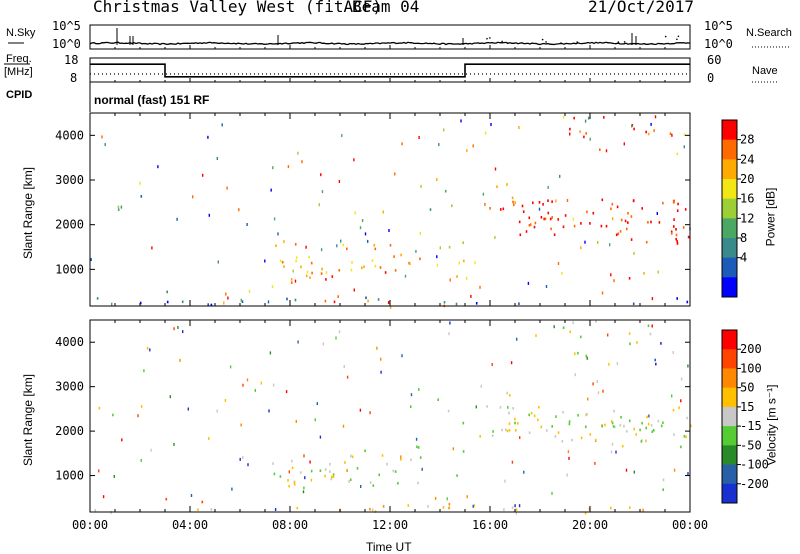  I want to click on power-colorbar-swatch, so click(729, 208).